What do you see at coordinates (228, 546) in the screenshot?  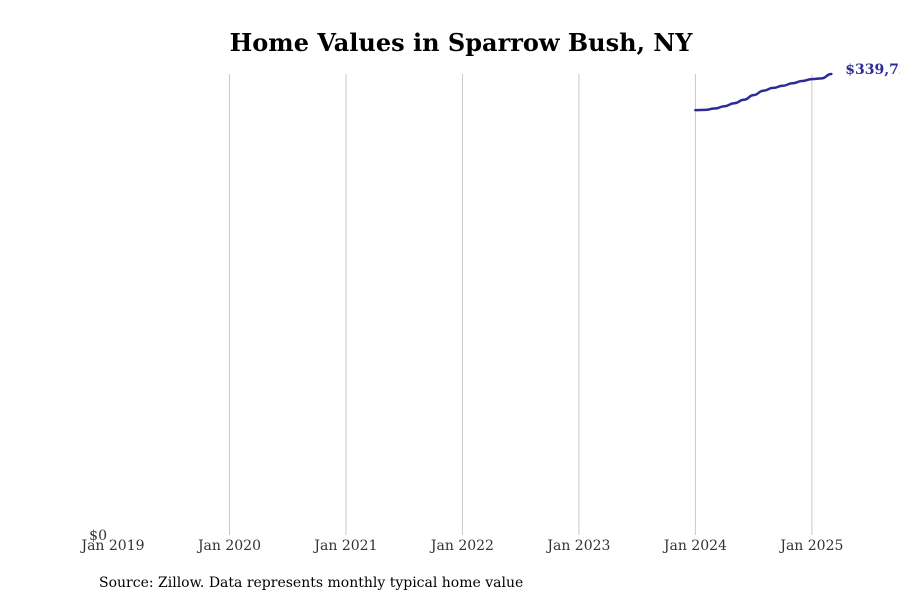 I see `x-tick-label: Jan 2020` at bounding box center [228, 546].